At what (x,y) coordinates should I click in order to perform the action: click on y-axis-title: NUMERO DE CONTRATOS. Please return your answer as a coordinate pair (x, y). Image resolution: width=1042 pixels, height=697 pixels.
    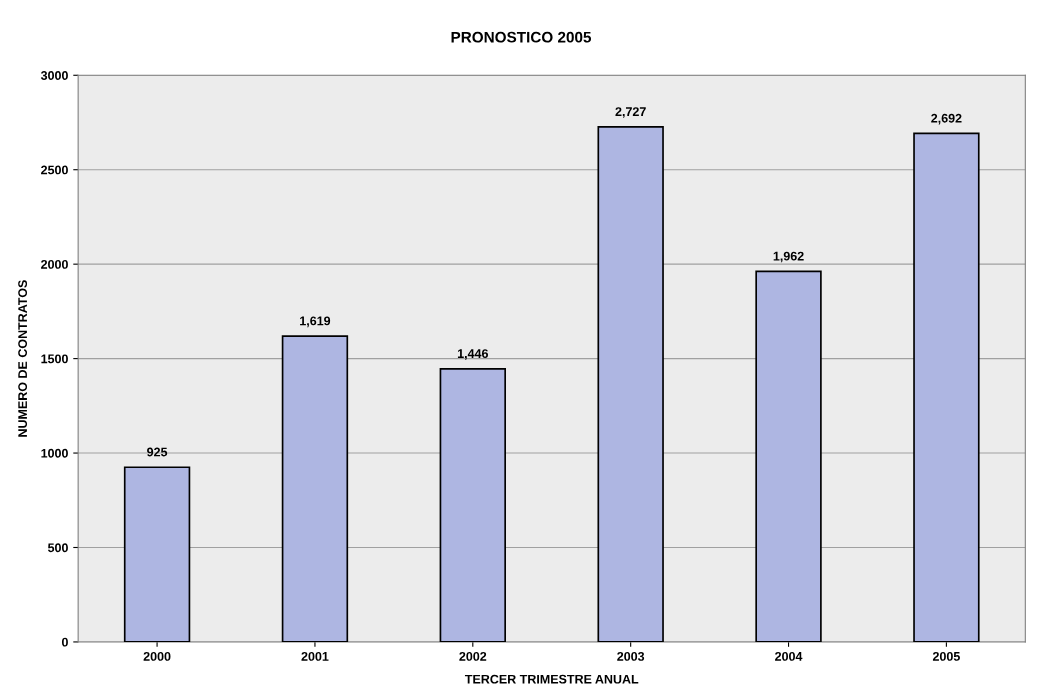
    Looking at the image, I should click on (23, 358).